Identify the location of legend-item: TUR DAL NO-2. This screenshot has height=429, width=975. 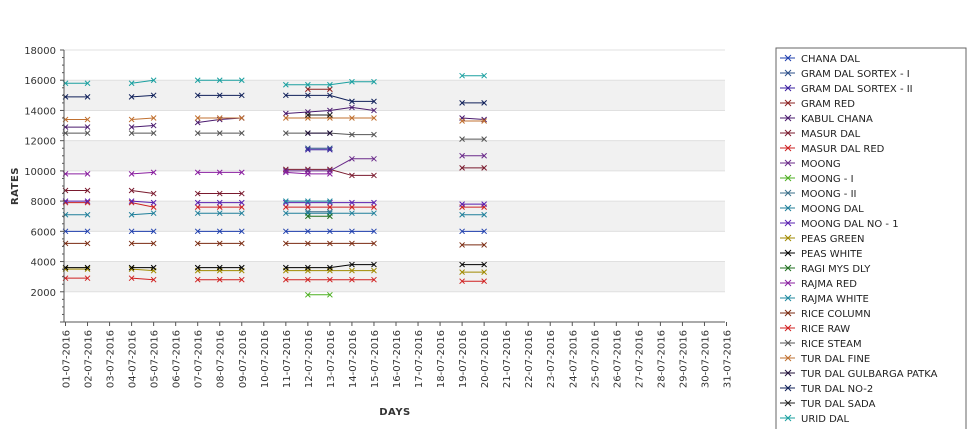
(826, 389).